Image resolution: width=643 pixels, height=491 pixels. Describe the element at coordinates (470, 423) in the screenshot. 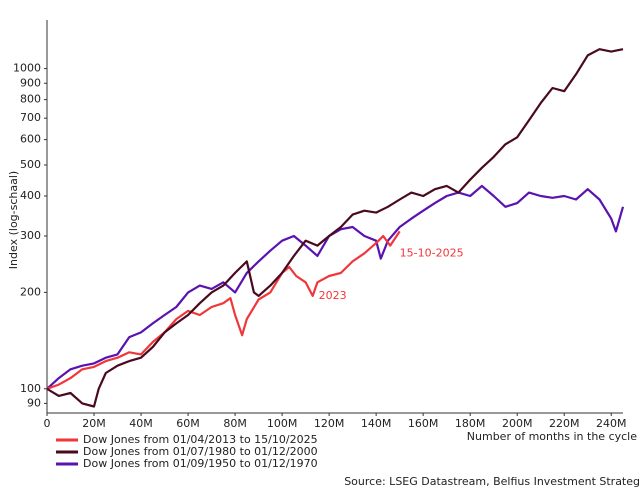

I see `x-tick-label: 180M` at that location.